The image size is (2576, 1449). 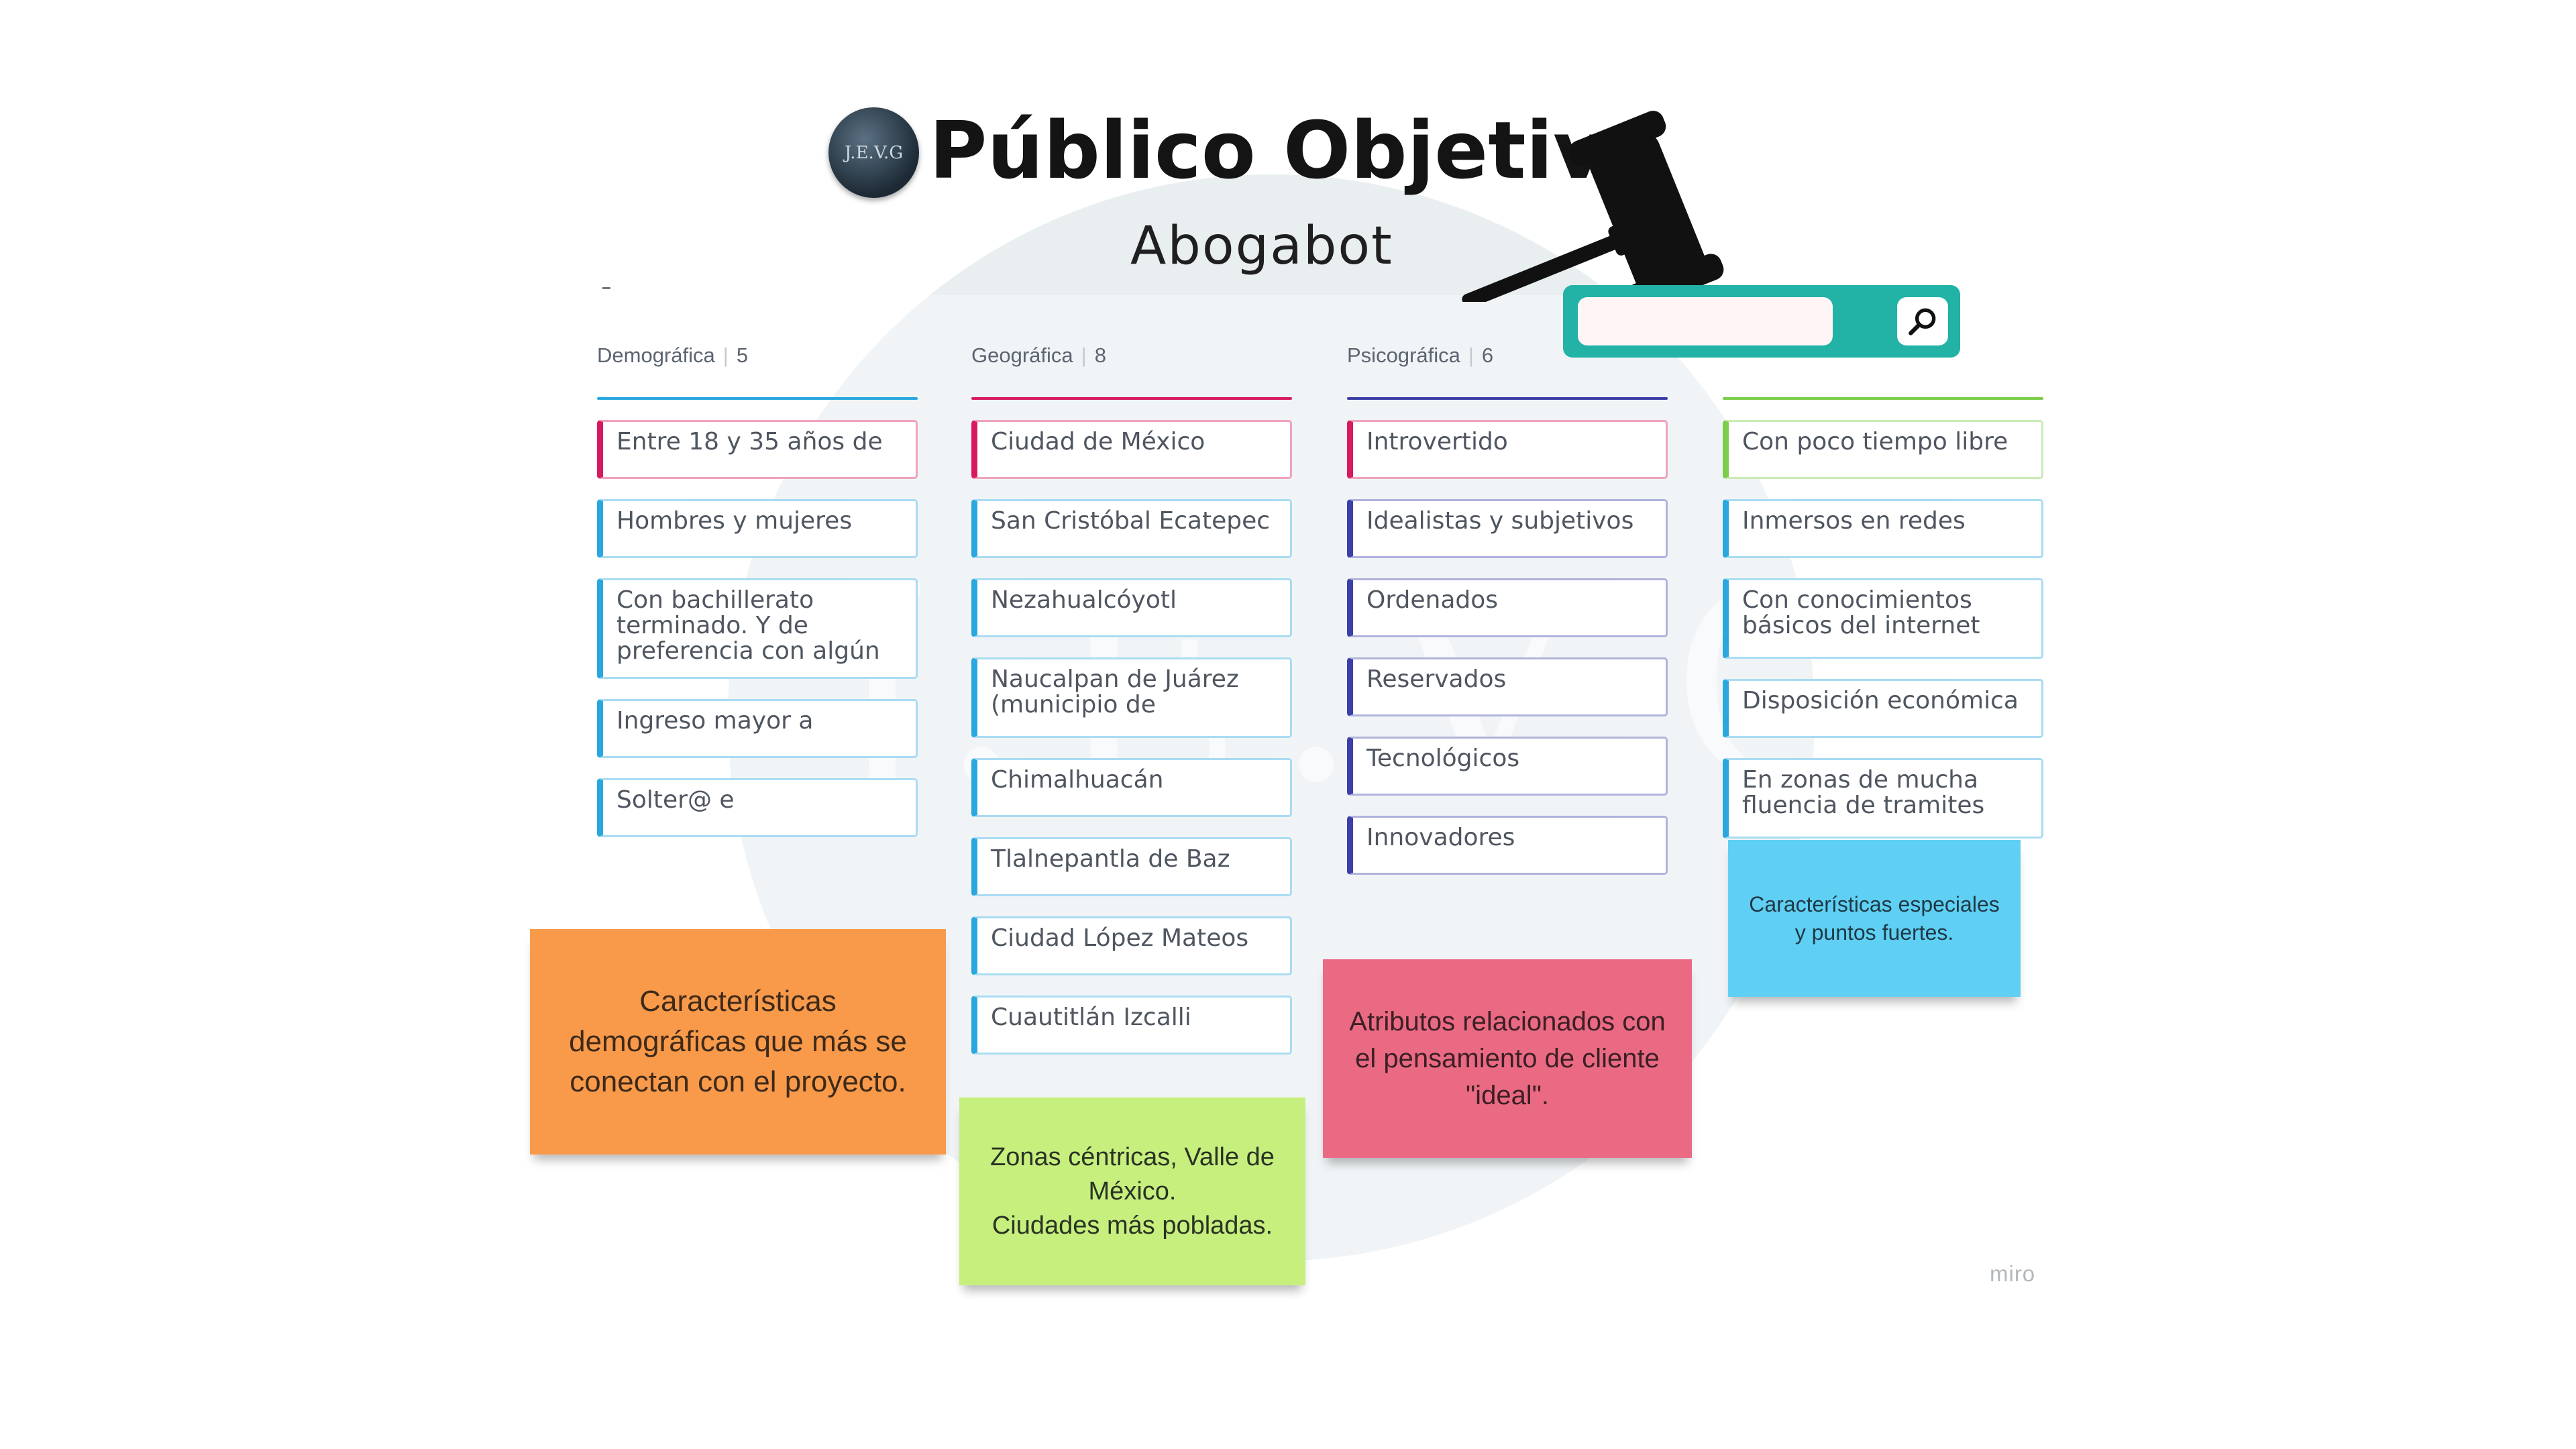 I want to click on column-label: Demográfica, so click(x=656, y=355).